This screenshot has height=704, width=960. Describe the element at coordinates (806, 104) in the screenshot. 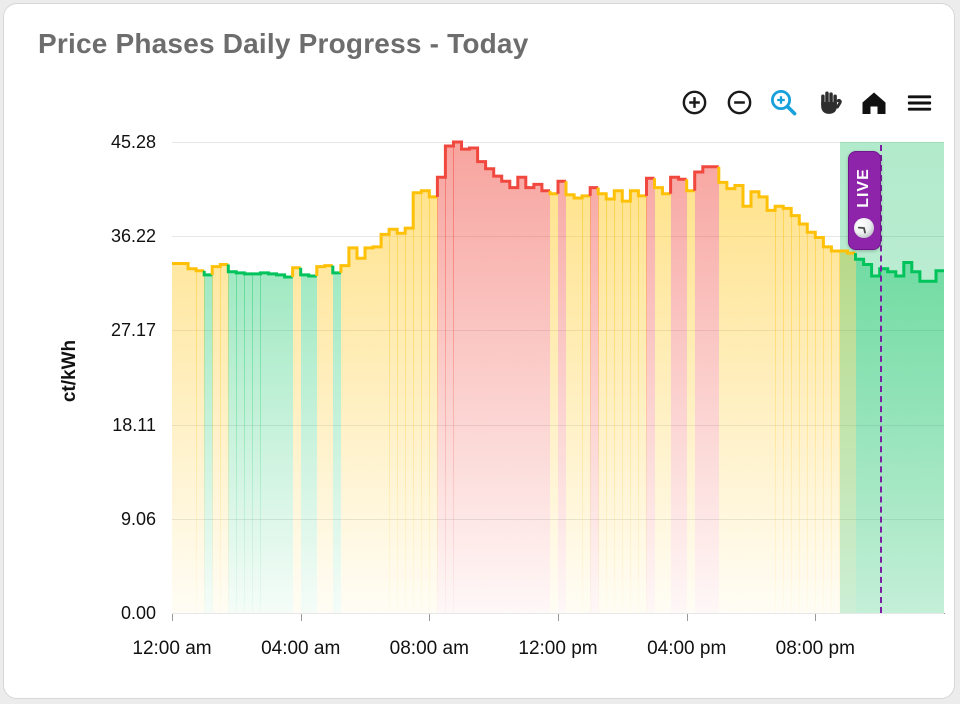

I see `chart-toolbar` at that location.